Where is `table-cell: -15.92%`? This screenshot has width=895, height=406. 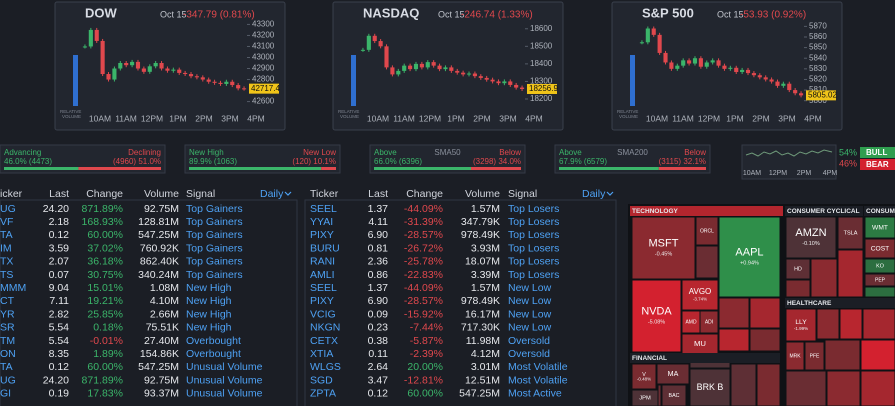
table-cell: -15.92% is located at coordinates (423, 314).